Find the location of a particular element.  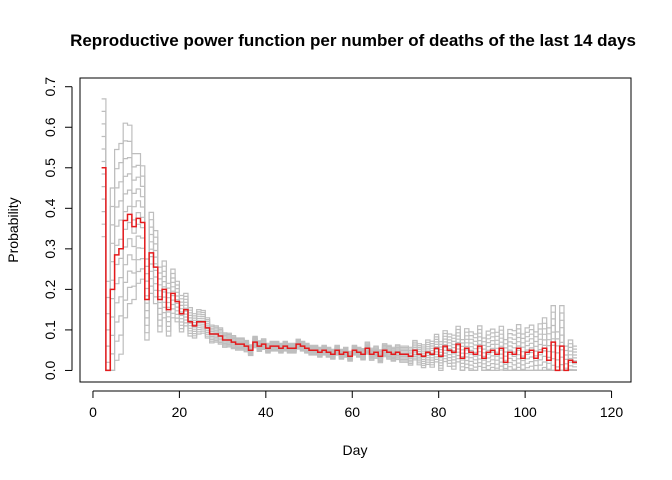

y-tick-label: 0.3 is located at coordinates (50, 249).